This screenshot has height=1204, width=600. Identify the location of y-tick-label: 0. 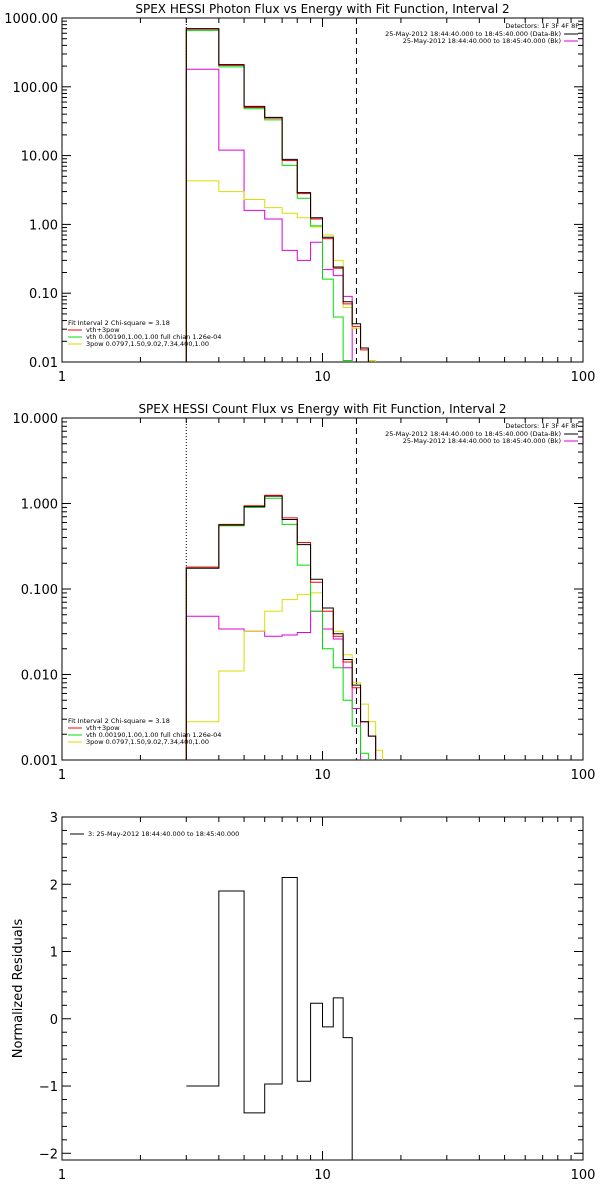
(54, 1020).